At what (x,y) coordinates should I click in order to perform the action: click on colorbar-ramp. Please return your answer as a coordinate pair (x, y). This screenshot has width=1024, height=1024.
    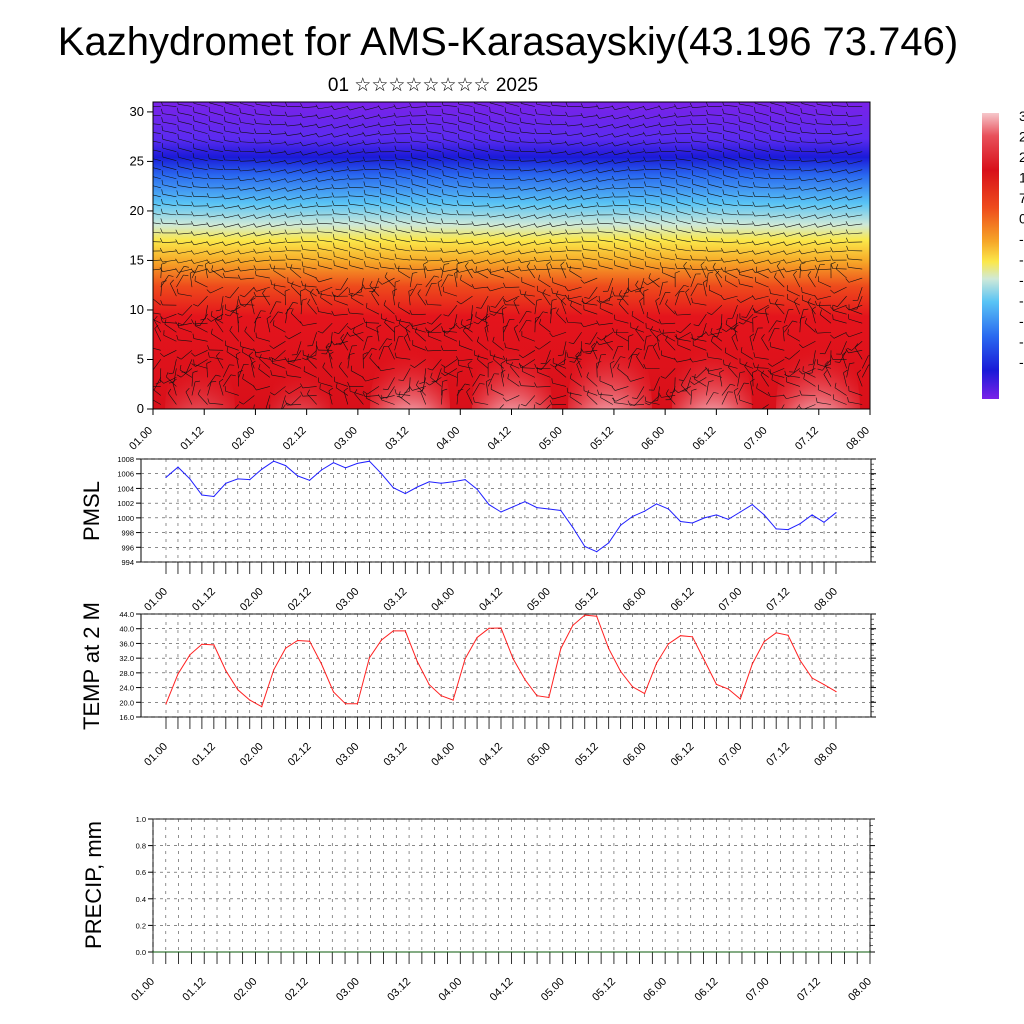
    Looking at the image, I should click on (990, 256).